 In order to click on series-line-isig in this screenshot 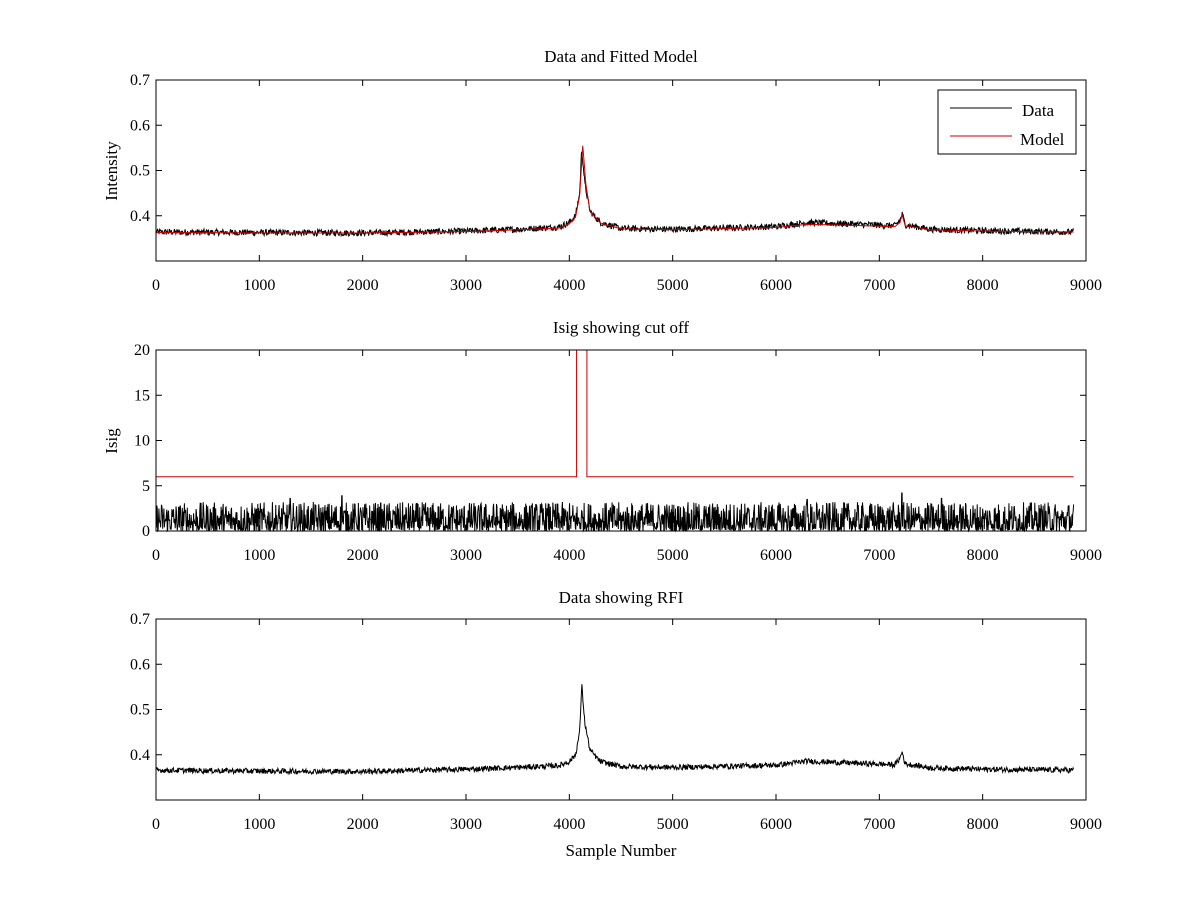, I will do `click(615, 512)`.